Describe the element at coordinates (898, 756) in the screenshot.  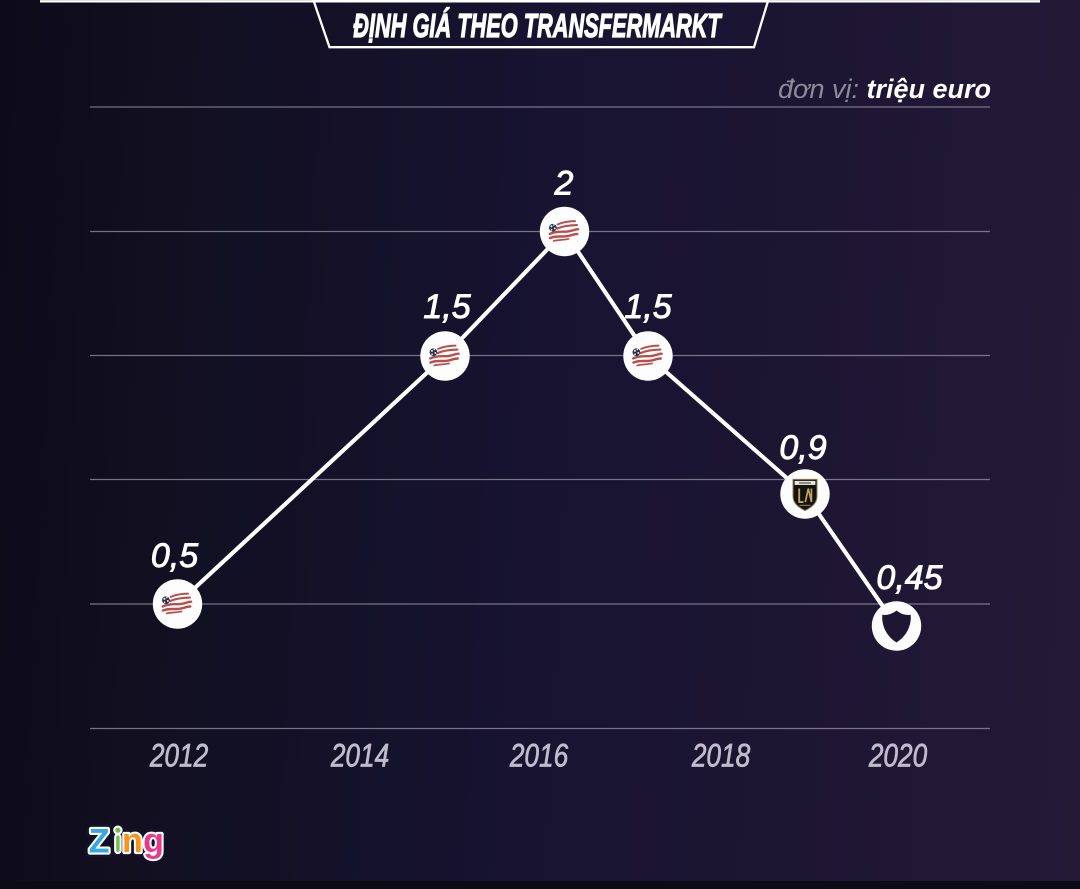
I see `svg-text: 2020` at that location.